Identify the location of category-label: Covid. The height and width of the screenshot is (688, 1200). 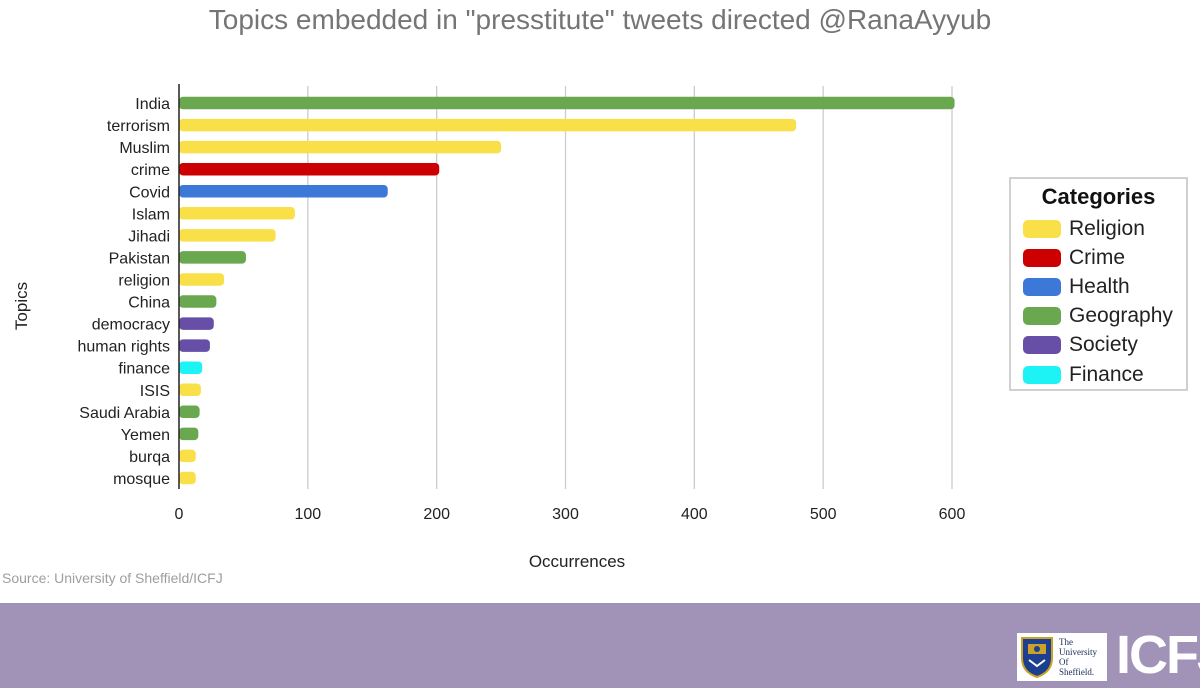
(149, 192).